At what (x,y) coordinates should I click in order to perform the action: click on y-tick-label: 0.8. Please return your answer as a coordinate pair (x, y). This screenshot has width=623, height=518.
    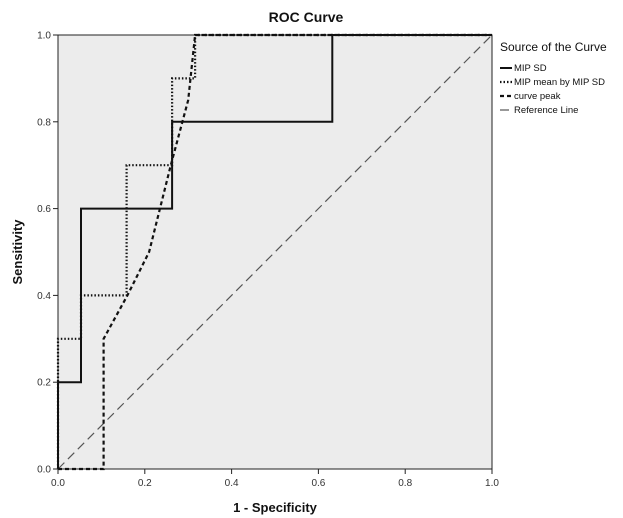
    Looking at the image, I should click on (44, 122).